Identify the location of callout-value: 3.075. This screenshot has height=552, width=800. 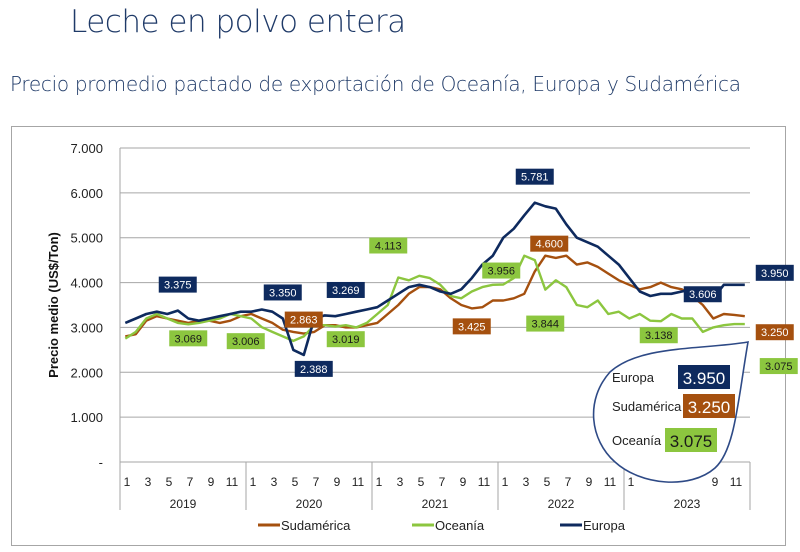
(691, 441).